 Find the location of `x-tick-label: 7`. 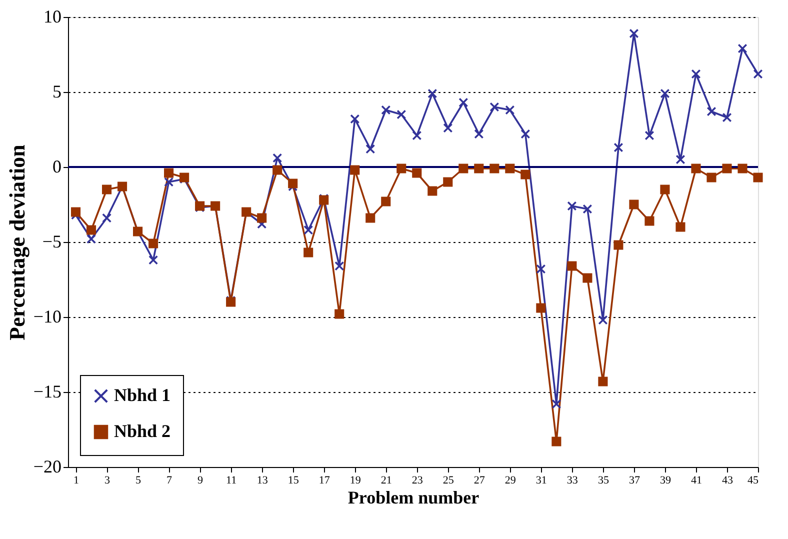

x-tick-label: 7 is located at coordinates (169, 480).